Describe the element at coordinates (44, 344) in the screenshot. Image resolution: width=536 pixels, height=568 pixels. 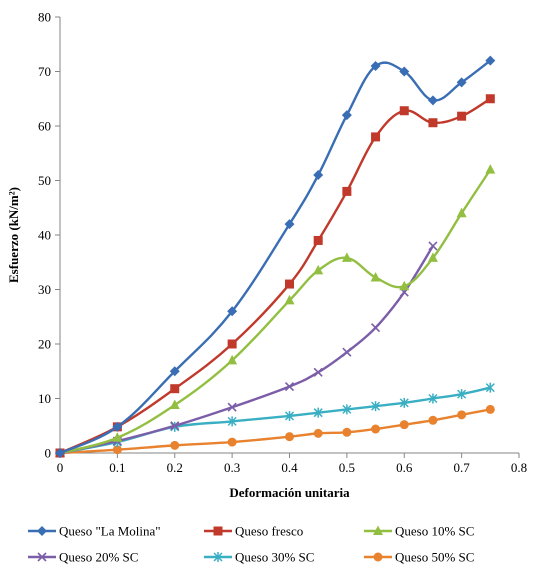
I see `y-tick-label: 20` at that location.